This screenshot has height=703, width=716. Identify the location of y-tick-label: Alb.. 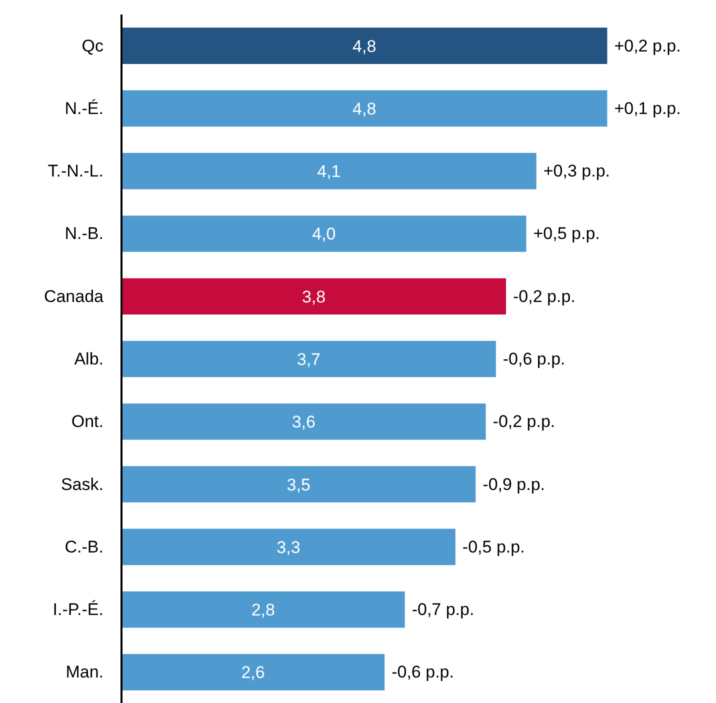
(89, 359).